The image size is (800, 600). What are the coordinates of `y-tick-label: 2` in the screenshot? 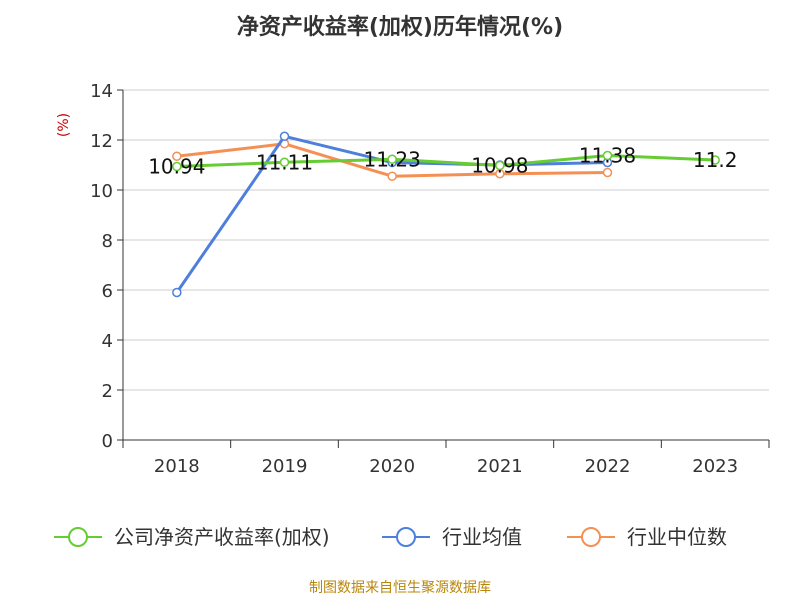 It's located at (107, 391).